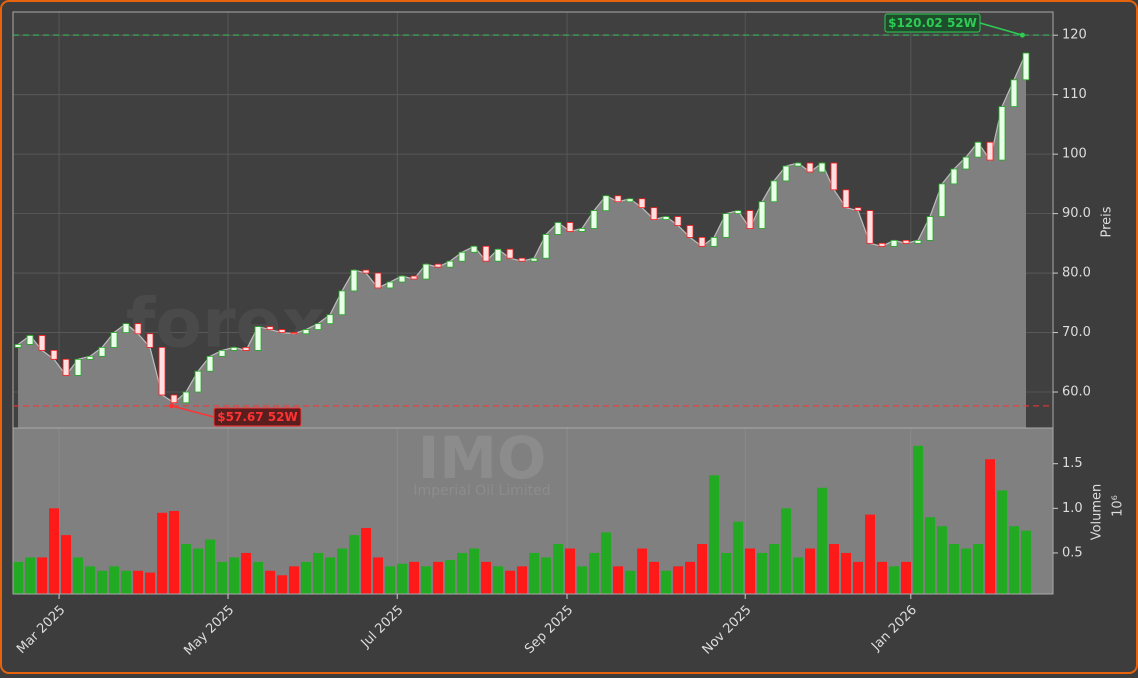 This screenshot has height=678, width=1138. I want to click on y-tick-label: 120, so click(1074, 35).